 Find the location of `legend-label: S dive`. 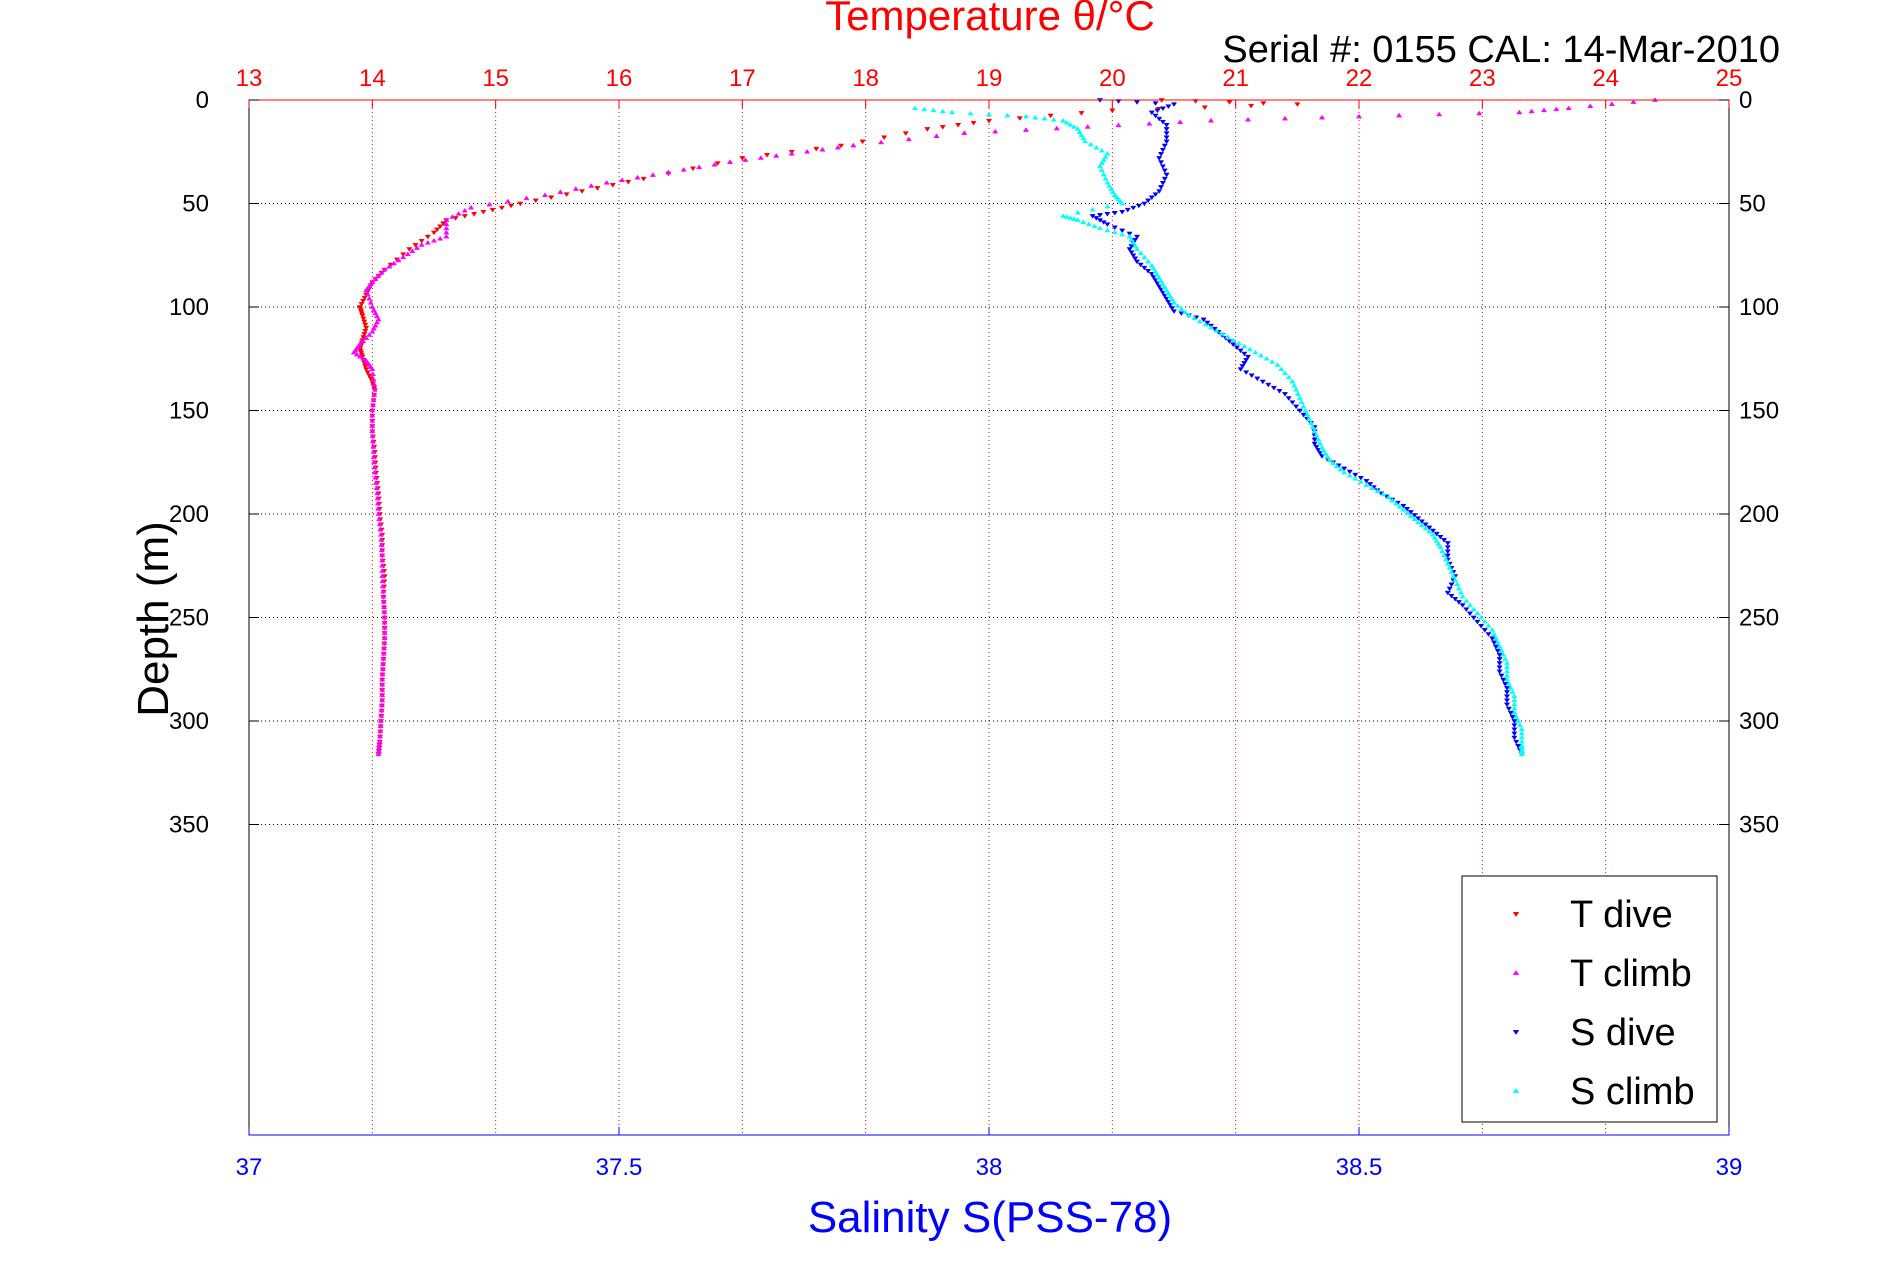

legend-label: S dive is located at coordinates (1623, 1033).